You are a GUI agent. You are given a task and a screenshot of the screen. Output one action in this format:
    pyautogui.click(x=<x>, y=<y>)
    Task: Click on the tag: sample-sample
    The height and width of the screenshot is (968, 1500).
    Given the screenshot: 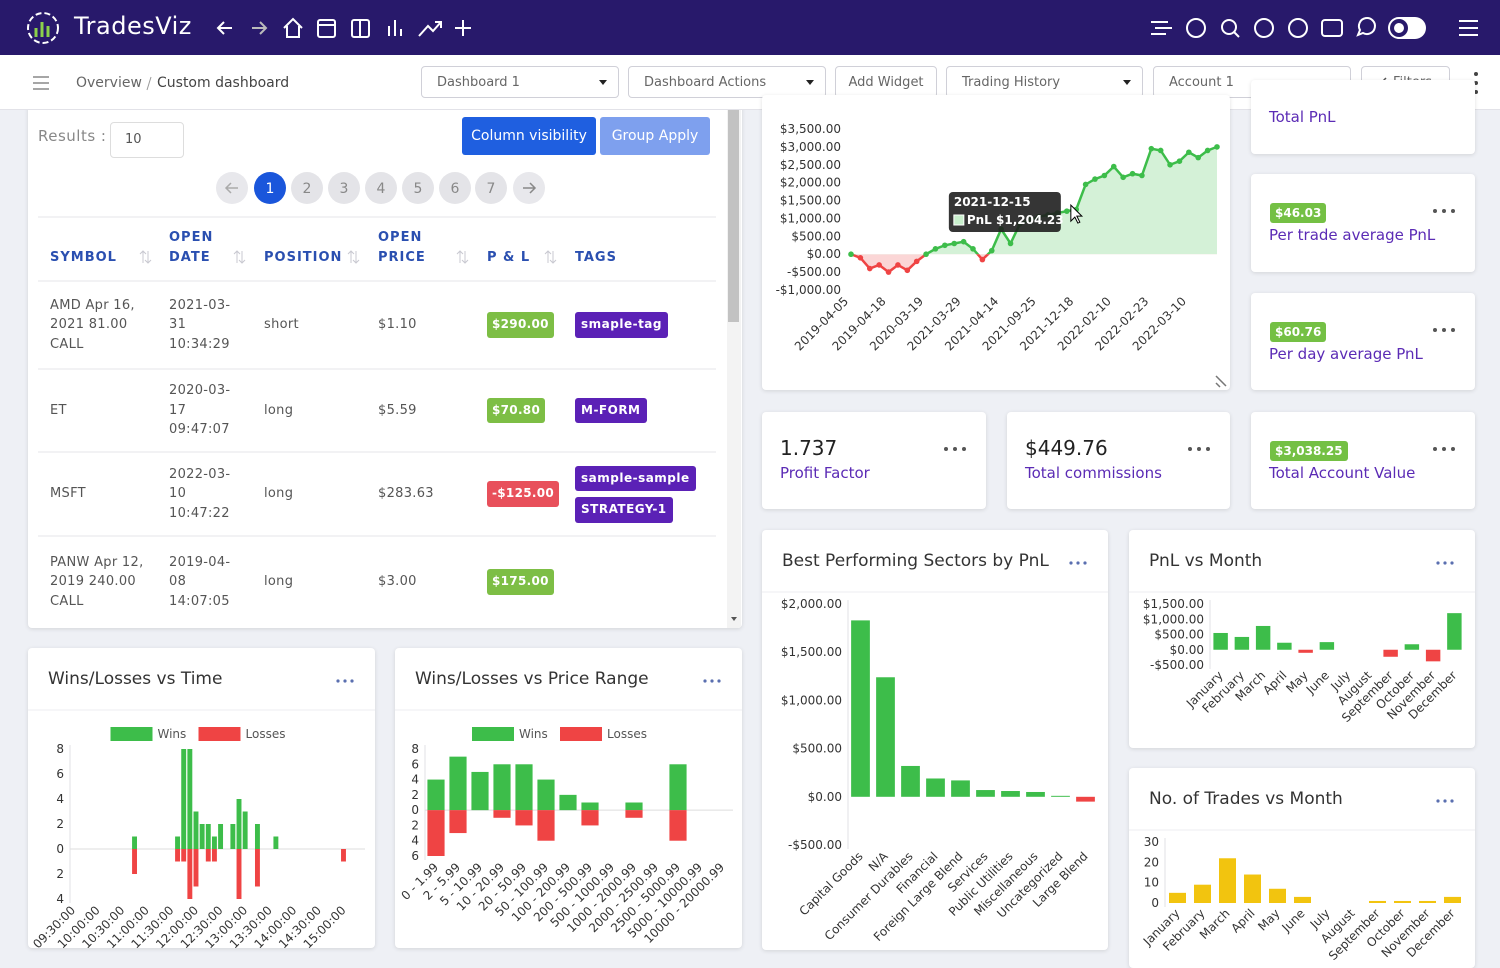 What is the action you would take?
    pyautogui.click(x=635, y=478)
    